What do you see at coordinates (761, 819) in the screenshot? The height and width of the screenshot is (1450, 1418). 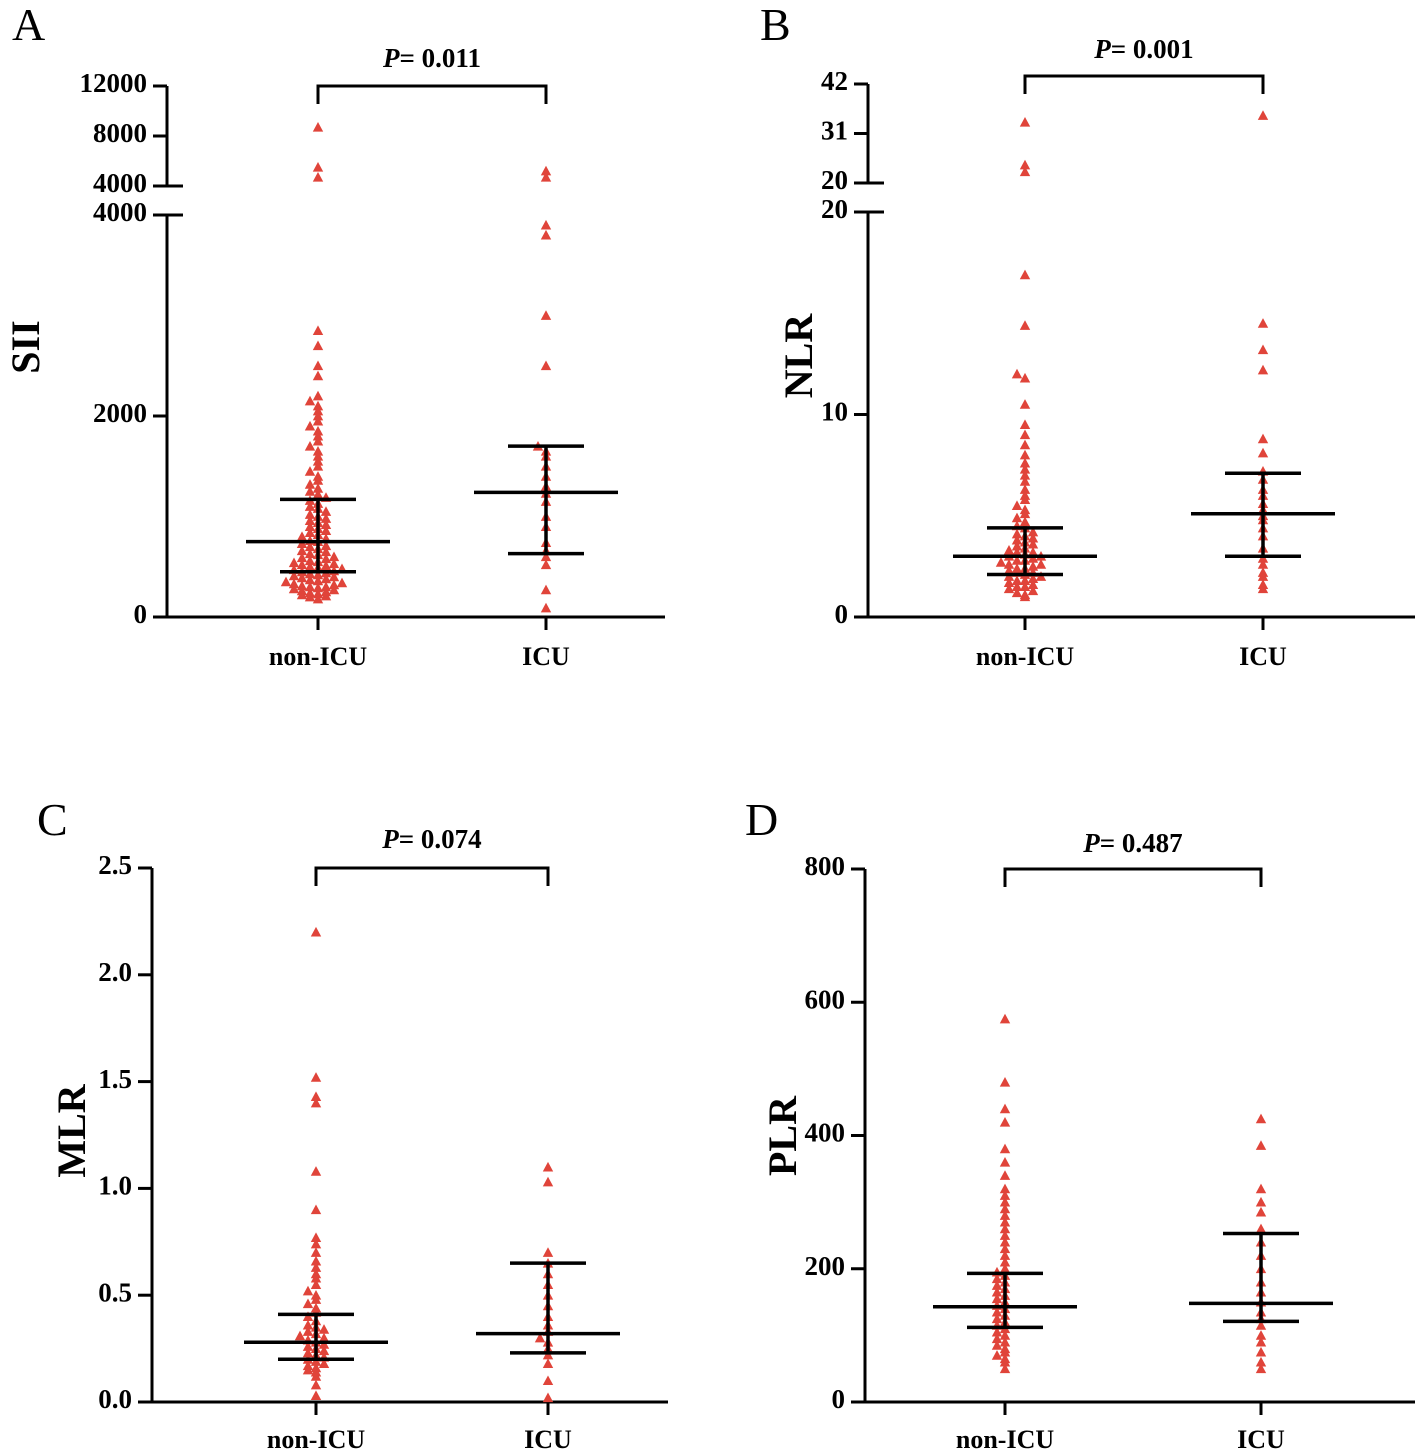 I see `panel-letter: D` at bounding box center [761, 819].